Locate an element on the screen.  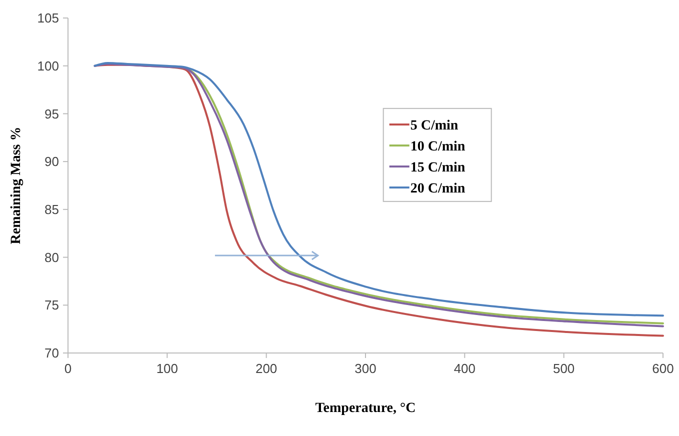
x-tick-label: 200 is located at coordinates (266, 368).